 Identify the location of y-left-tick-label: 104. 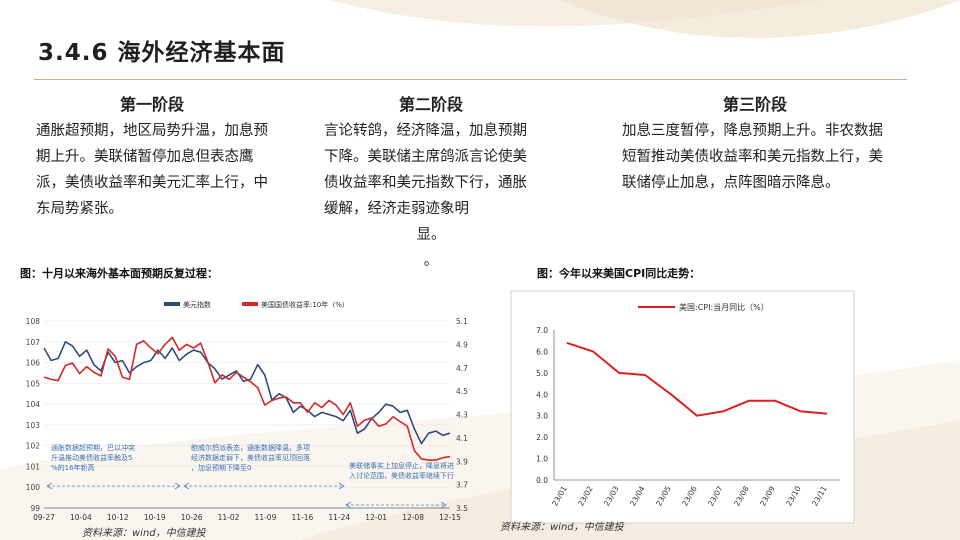
(33, 404).